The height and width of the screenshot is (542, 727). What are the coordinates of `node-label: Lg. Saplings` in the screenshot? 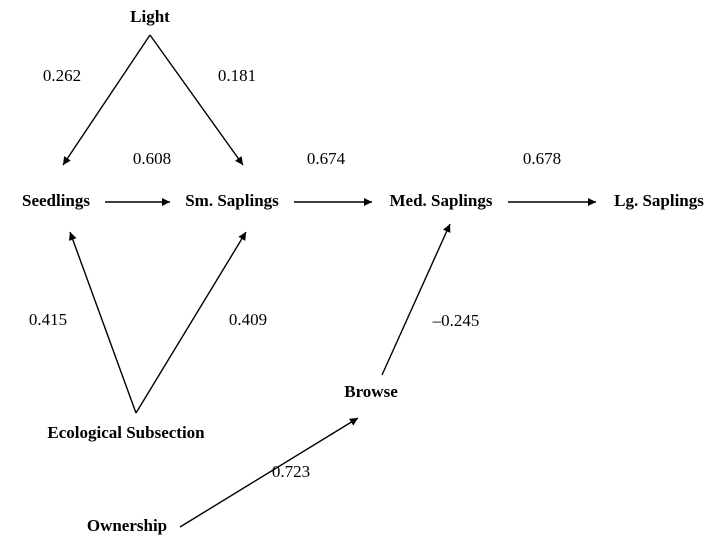 It's located at (659, 200).